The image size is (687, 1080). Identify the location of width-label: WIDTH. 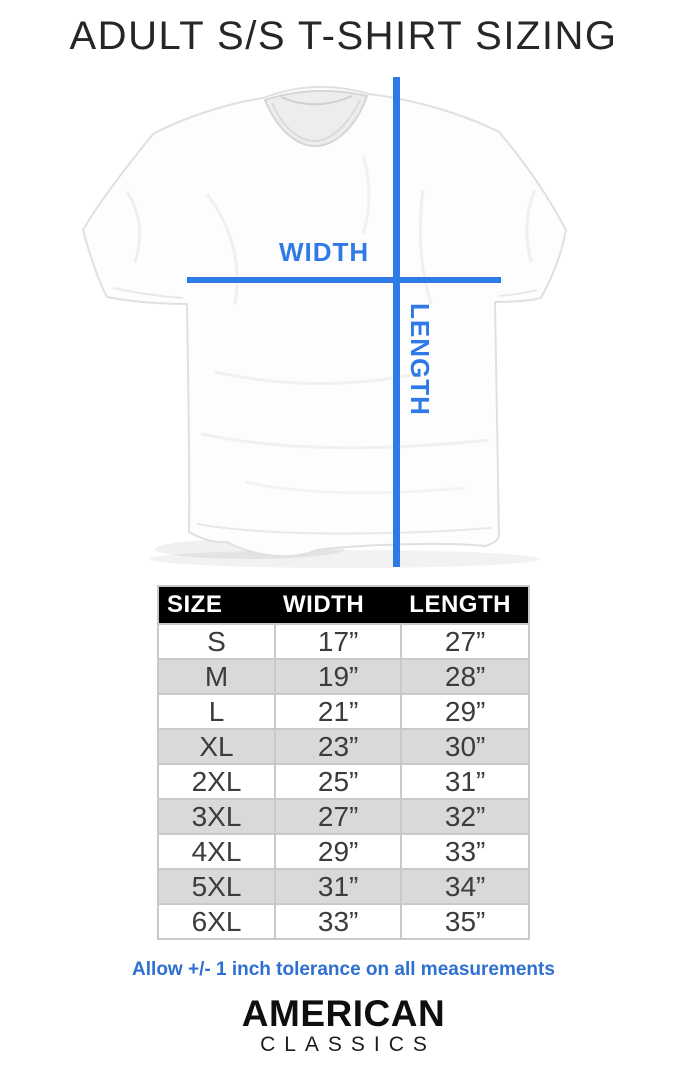
(324, 252).